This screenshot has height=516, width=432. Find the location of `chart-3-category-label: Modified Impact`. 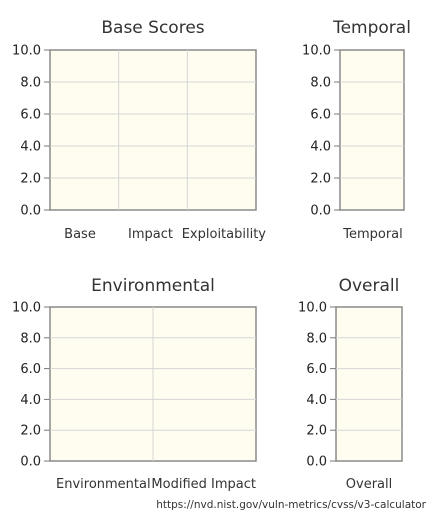

chart-3-category-label: Modified Impact is located at coordinates (203, 484).